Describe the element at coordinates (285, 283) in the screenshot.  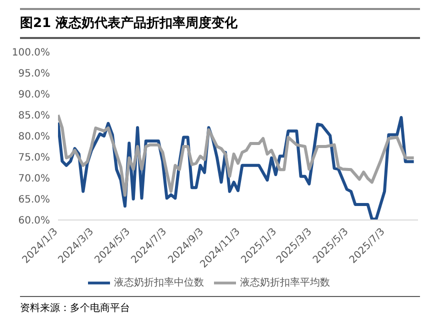
I see `legend-label: 液态奶折扣率平均数` at that location.